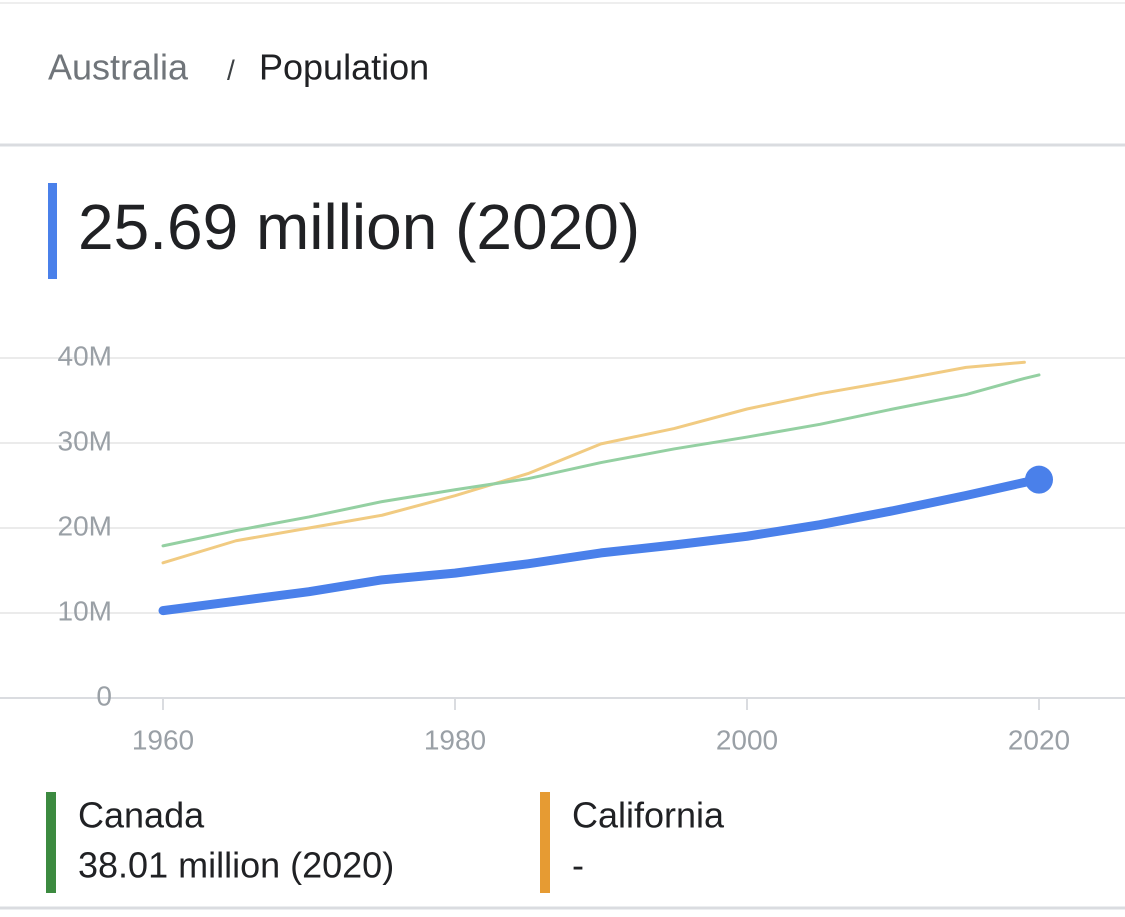 The width and height of the screenshot is (1125, 917). Describe the element at coordinates (85, 610) in the screenshot. I see `y-tick-label: 10M` at that location.